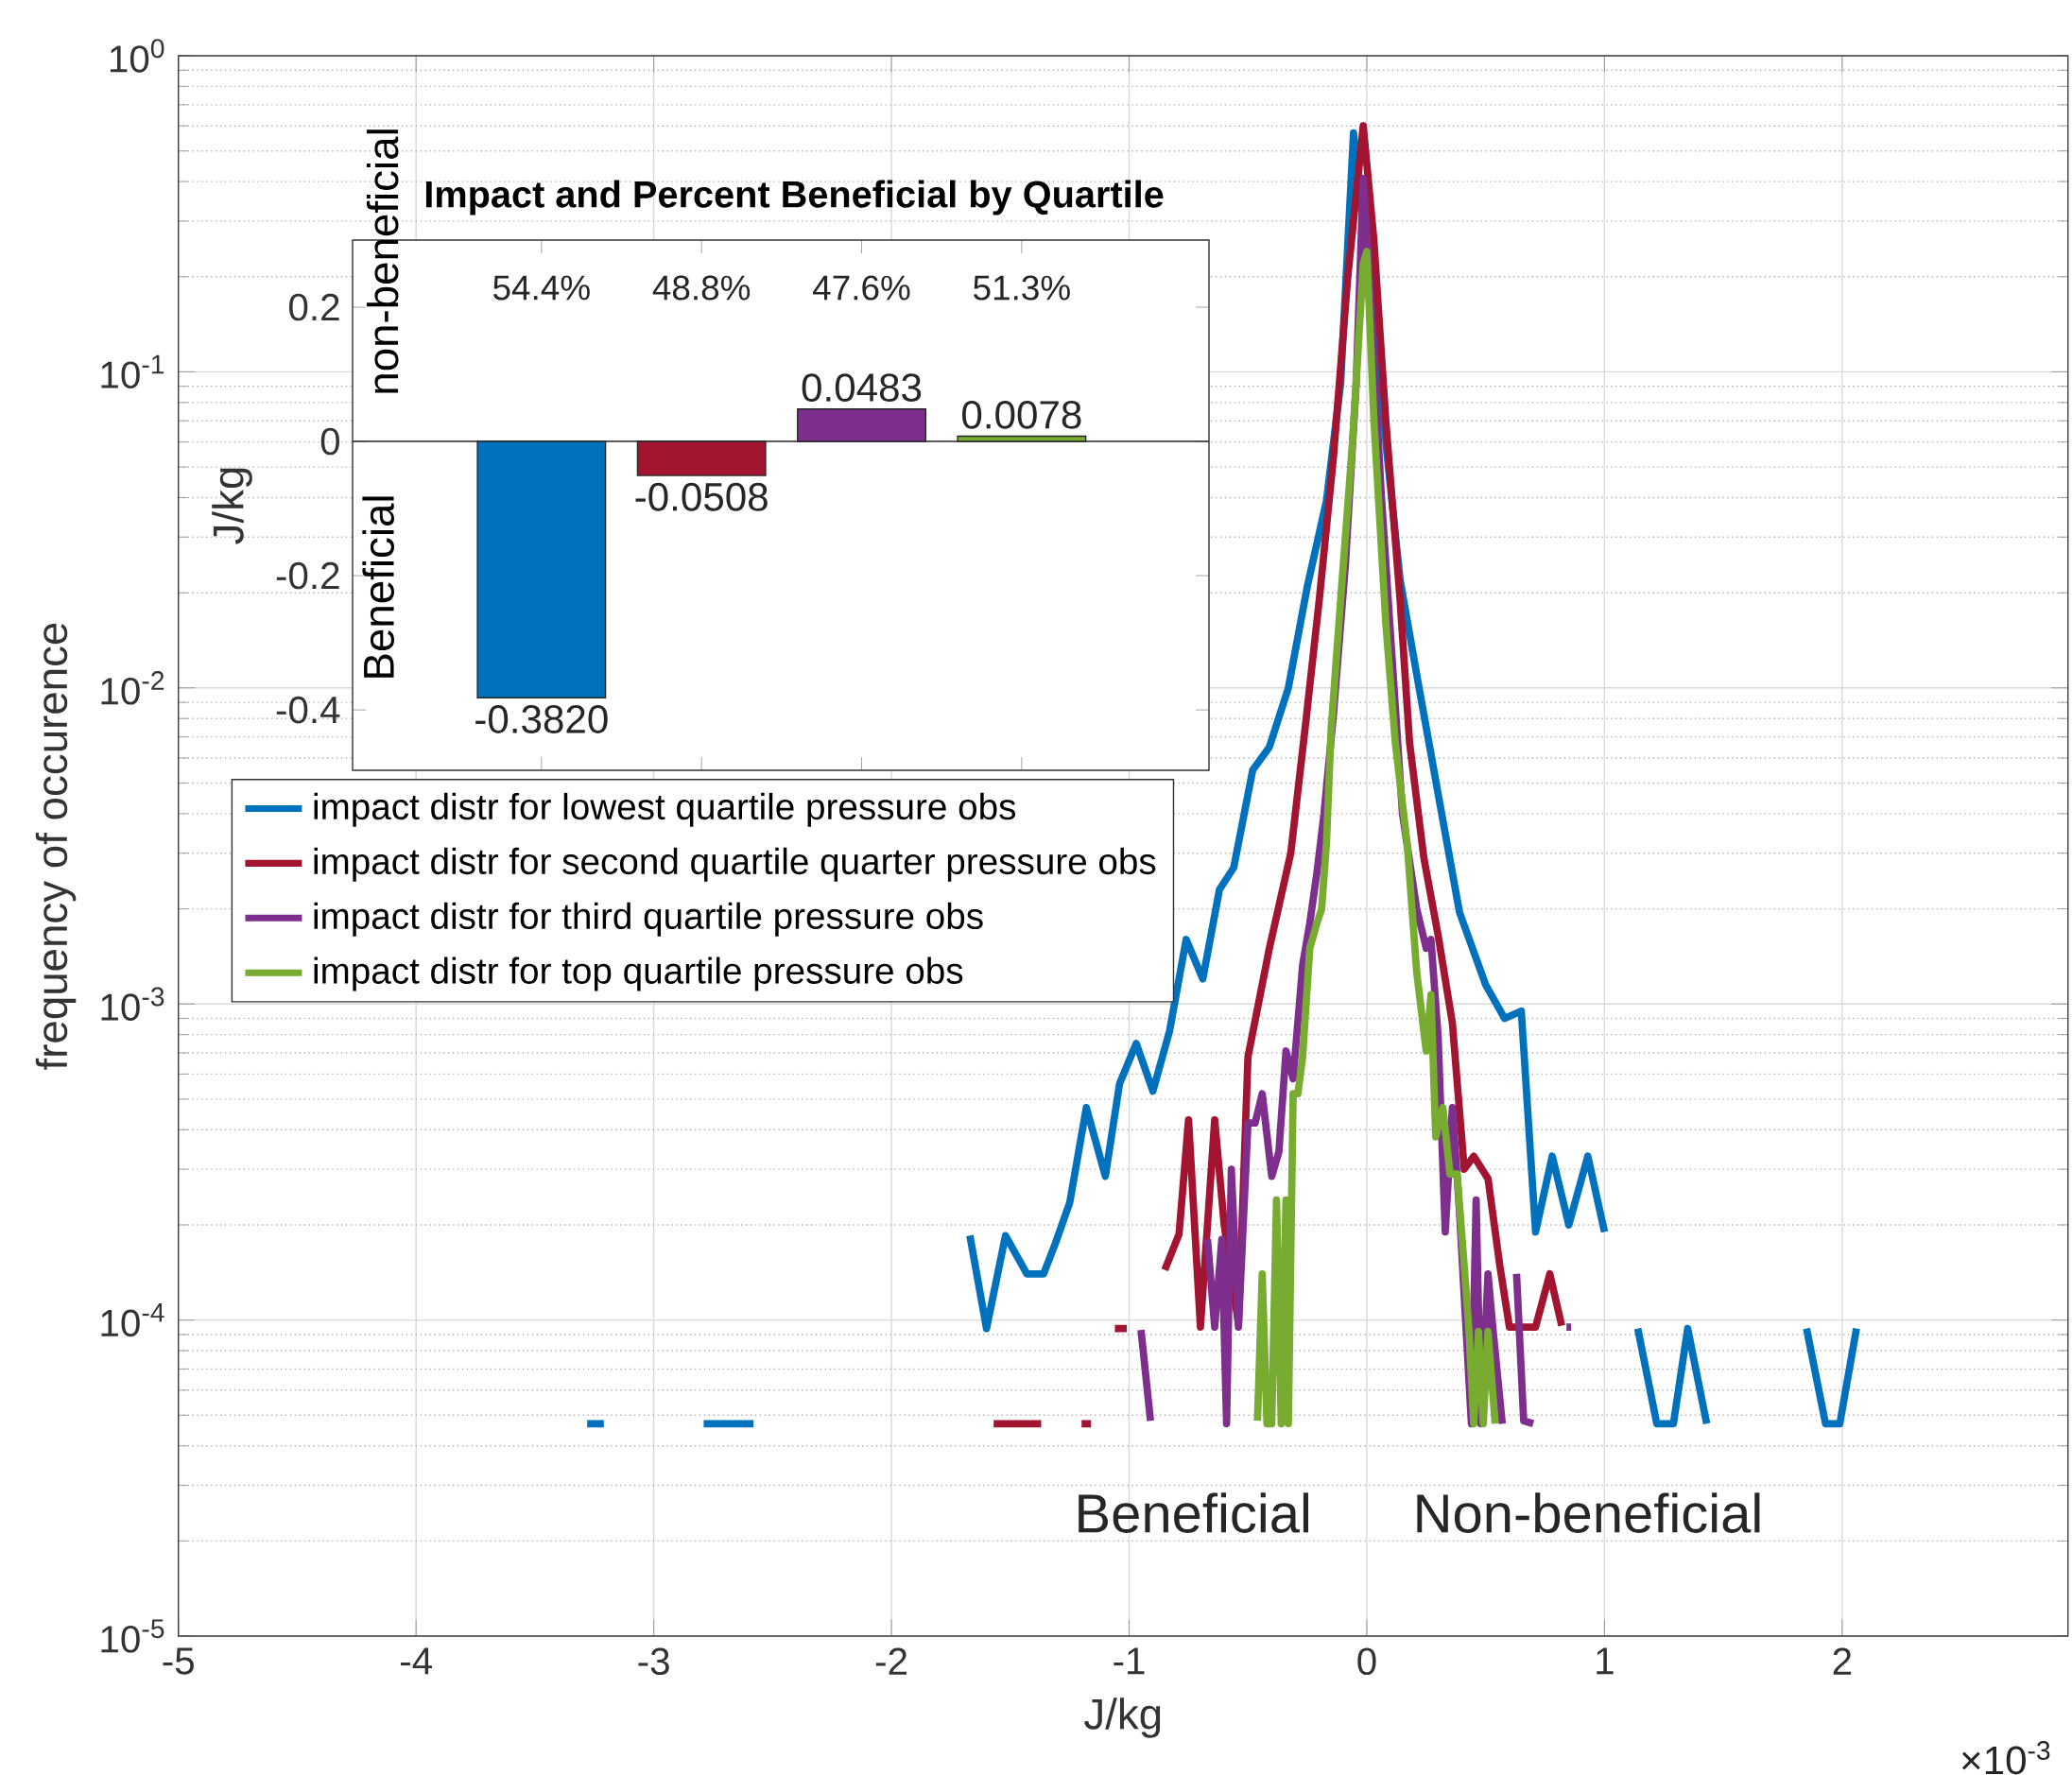 The width and height of the screenshot is (2072, 1775). I want to click on x-tick-label: 2, so click(1843, 1661).